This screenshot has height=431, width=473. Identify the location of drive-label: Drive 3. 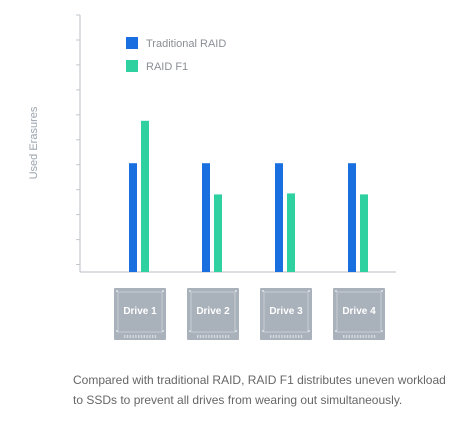
(286, 311).